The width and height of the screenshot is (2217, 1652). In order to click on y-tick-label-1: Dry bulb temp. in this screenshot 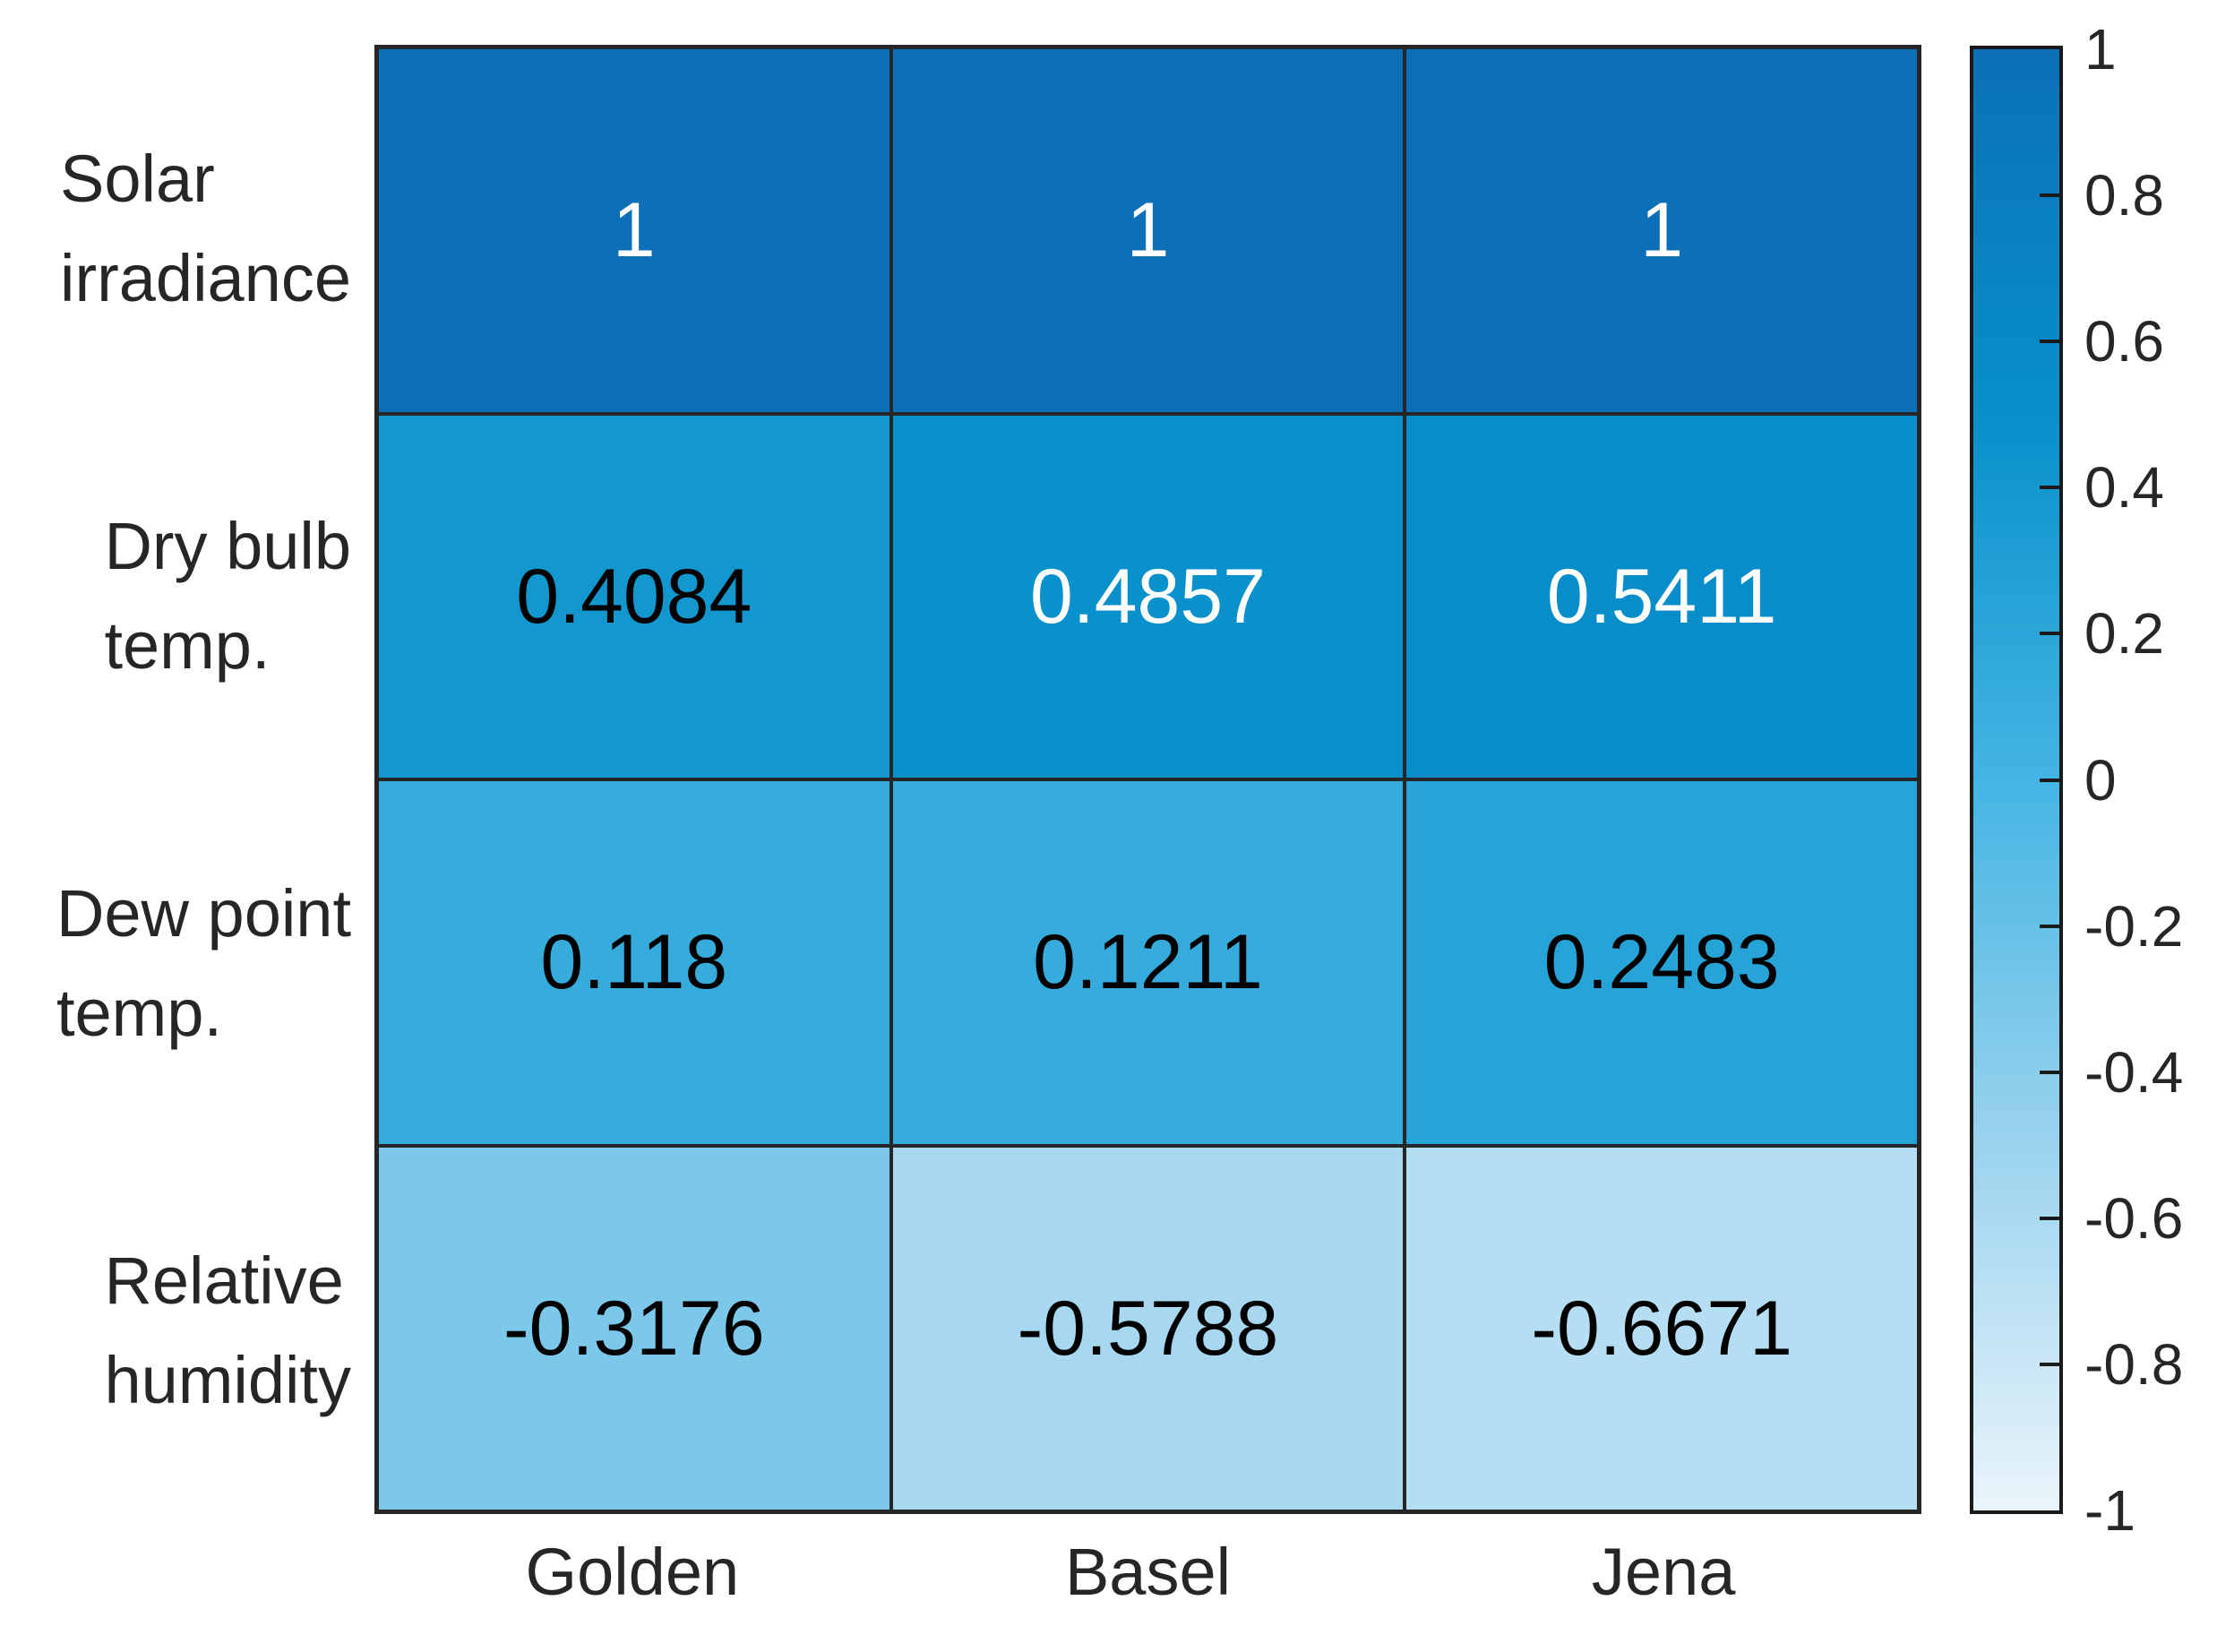, I will do `click(227, 595)`.